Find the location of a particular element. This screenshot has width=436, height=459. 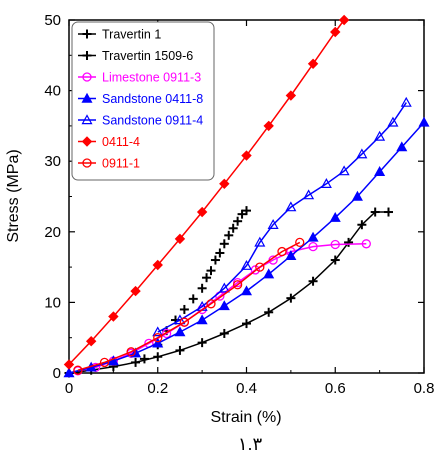

x-tick-label: 0.4 is located at coordinates (246, 388).